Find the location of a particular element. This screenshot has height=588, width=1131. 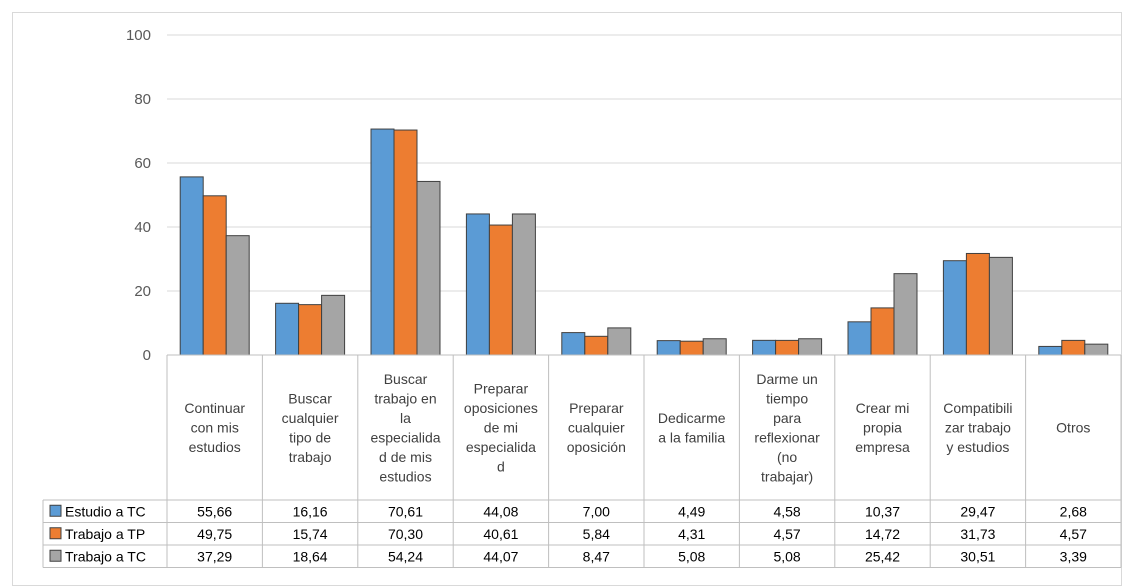

category-label: propia is located at coordinates (882, 428).